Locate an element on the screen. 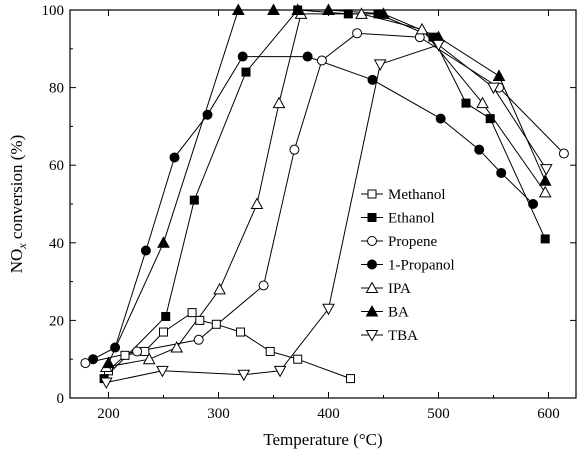 The image size is (586, 451). x-tick-label: 300 is located at coordinates (218, 414).